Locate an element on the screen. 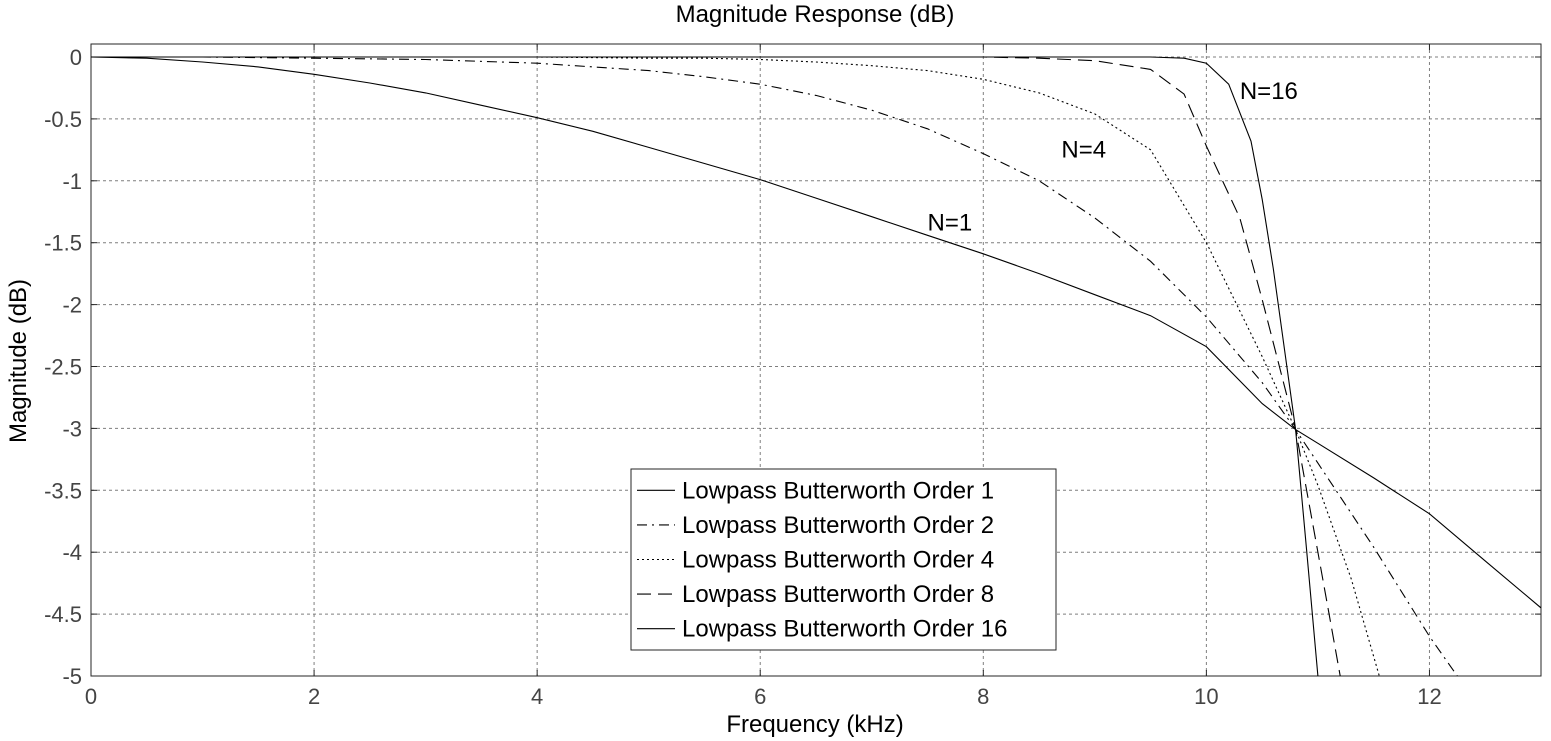  y-tick-label: -1.5 is located at coordinates (63, 243).